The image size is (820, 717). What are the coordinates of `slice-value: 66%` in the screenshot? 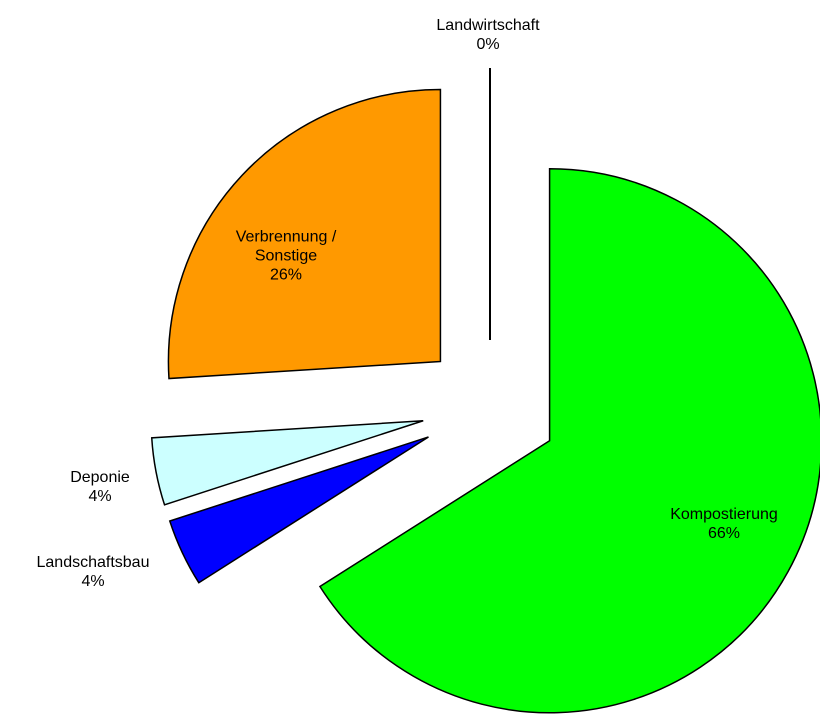 It's located at (724, 533).